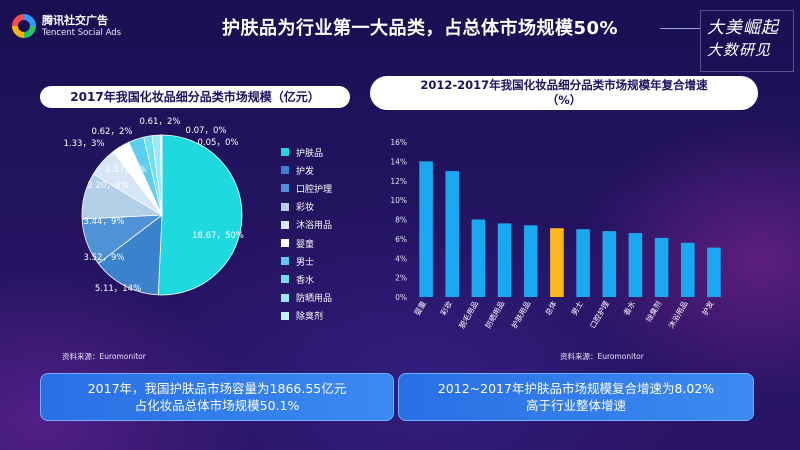 The width and height of the screenshot is (800, 450). What do you see at coordinates (420, 28) in the screenshot?
I see `page-title: 护肤品为行业第一大品类，占总体市场规模50%` at bounding box center [420, 28].